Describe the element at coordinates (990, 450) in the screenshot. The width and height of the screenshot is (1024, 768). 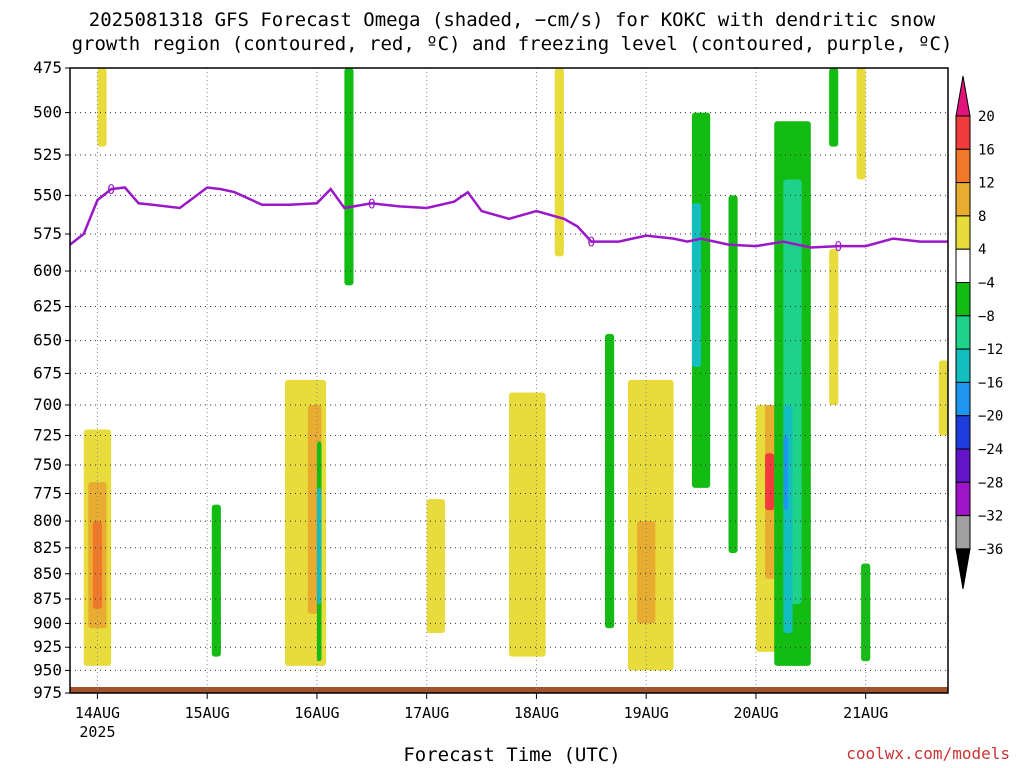
I see `colorbar-label: −24` at that location.